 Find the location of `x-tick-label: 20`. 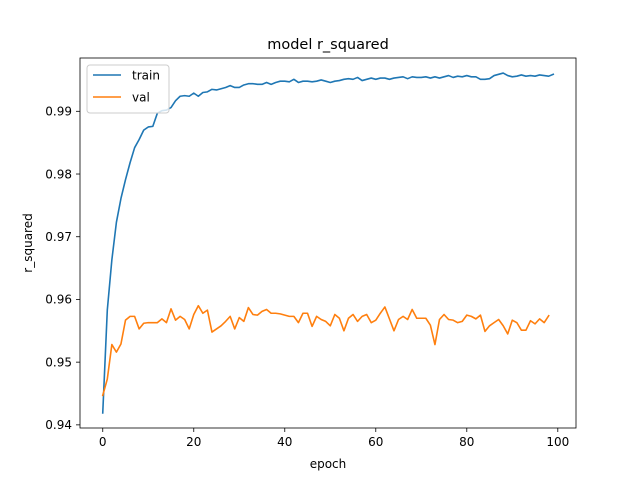

x-tick-label: 20 is located at coordinates (193, 442).